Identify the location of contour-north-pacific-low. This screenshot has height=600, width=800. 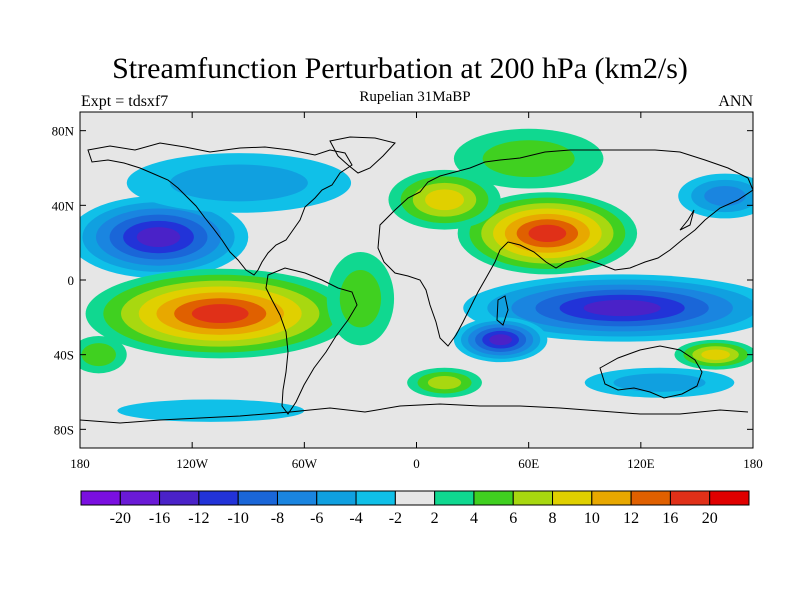
(164, 237).